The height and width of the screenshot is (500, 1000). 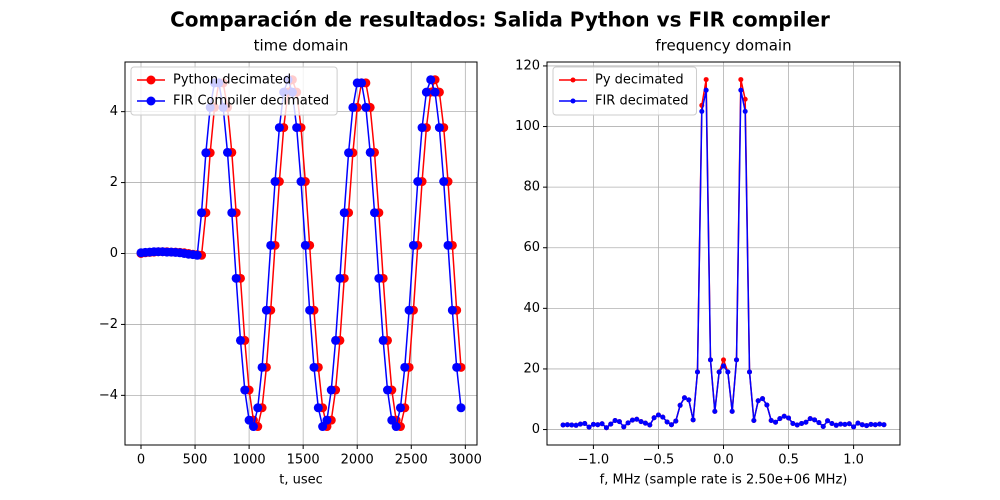 What do you see at coordinates (639, 80) in the screenshot?
I see `legend-label: Py decimated` at bounding box center [639, 80].